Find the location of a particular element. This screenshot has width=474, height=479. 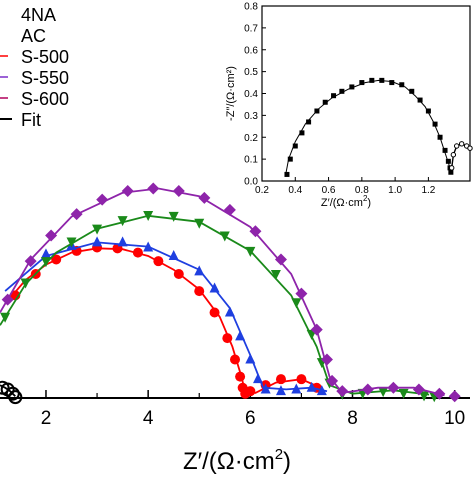

legend-label-s-550: S-550 is located at coordinates (45, 78).